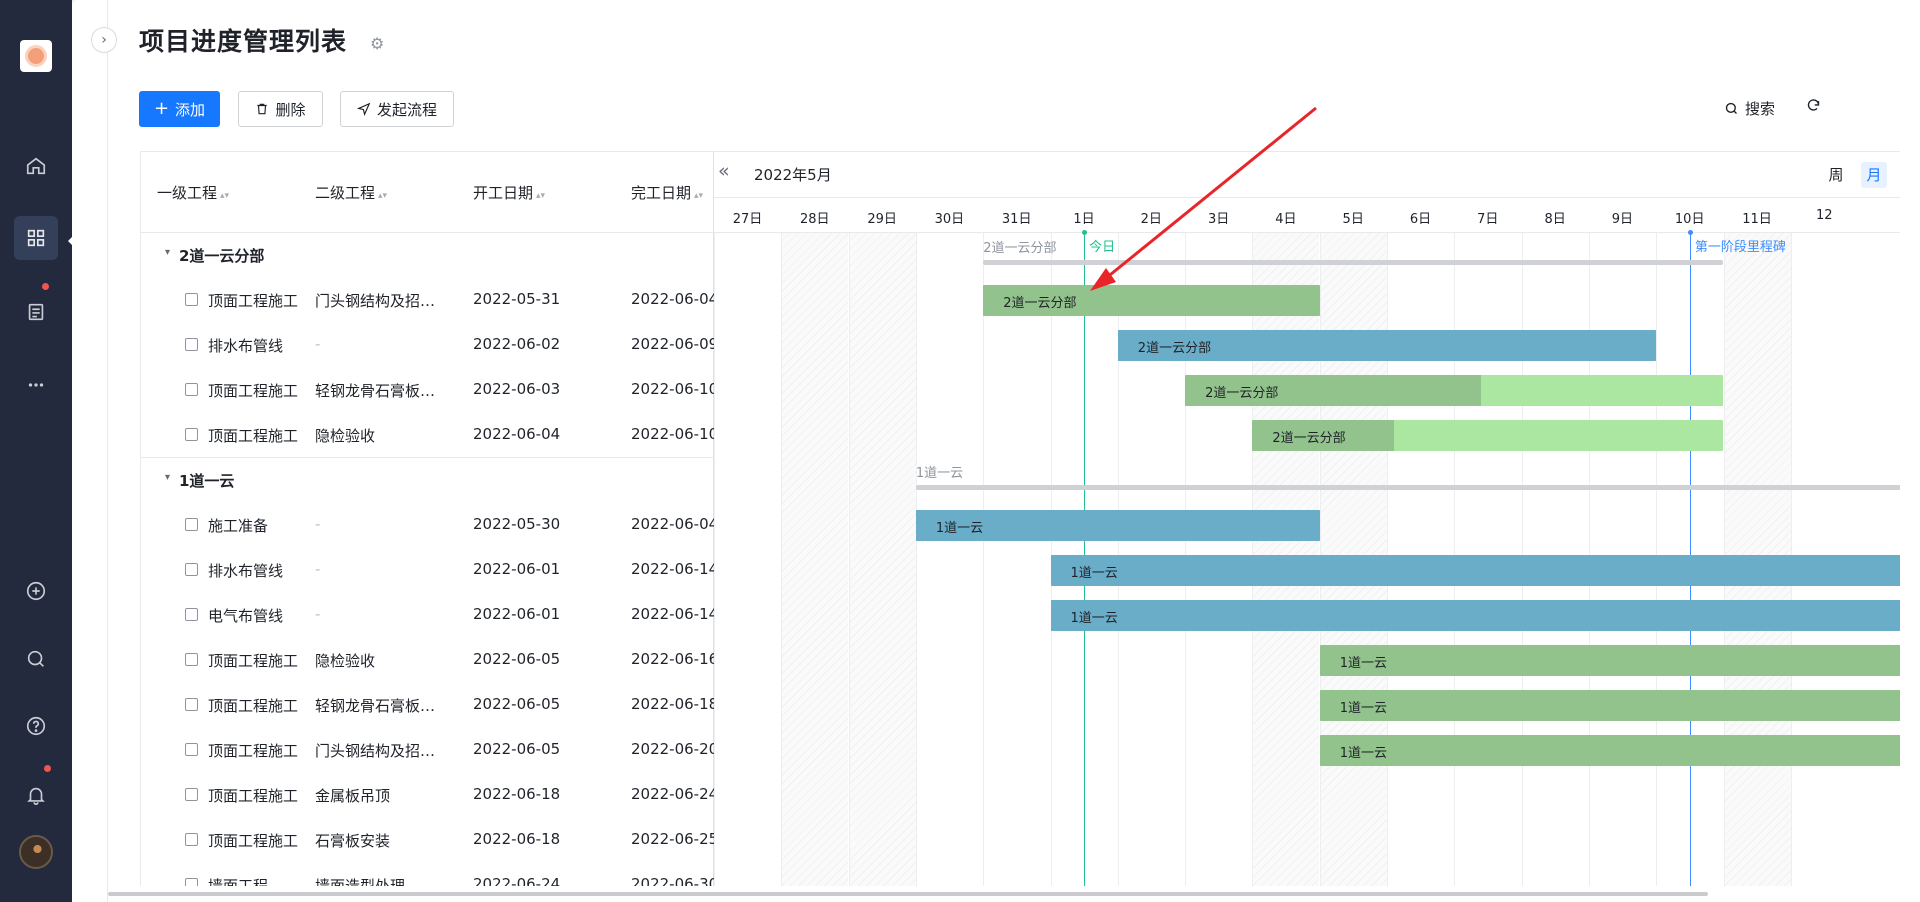  I want to click on table-row: 顶面工程施工 隐检验收 2022-06-04 2022-06-10, so click(429, 435).